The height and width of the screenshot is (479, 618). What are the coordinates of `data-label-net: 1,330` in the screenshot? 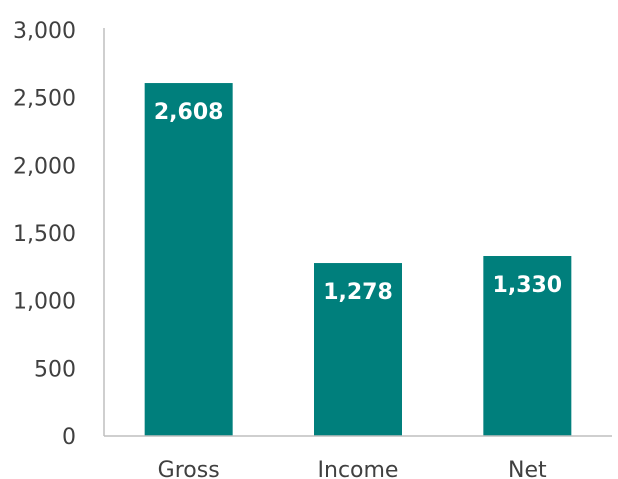 It's located at (528, 285).